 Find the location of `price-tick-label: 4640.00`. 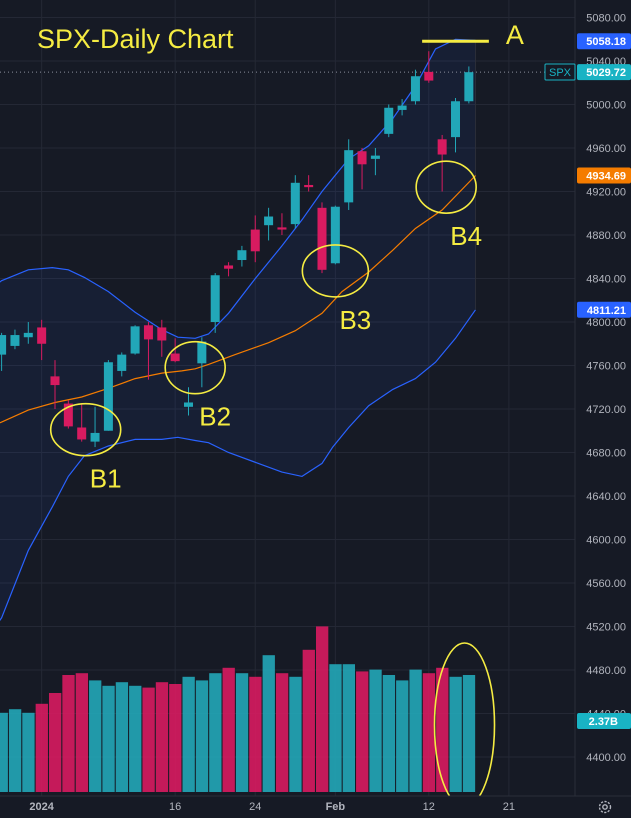

price-tick-label: 4640.00 is located at coordinates (606, 497).